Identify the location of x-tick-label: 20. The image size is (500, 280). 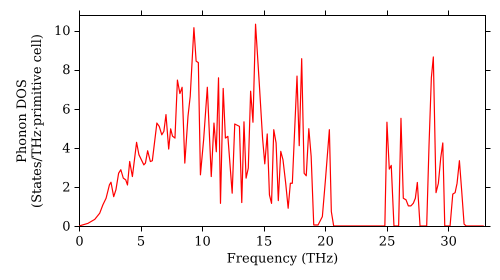
(325, 242).